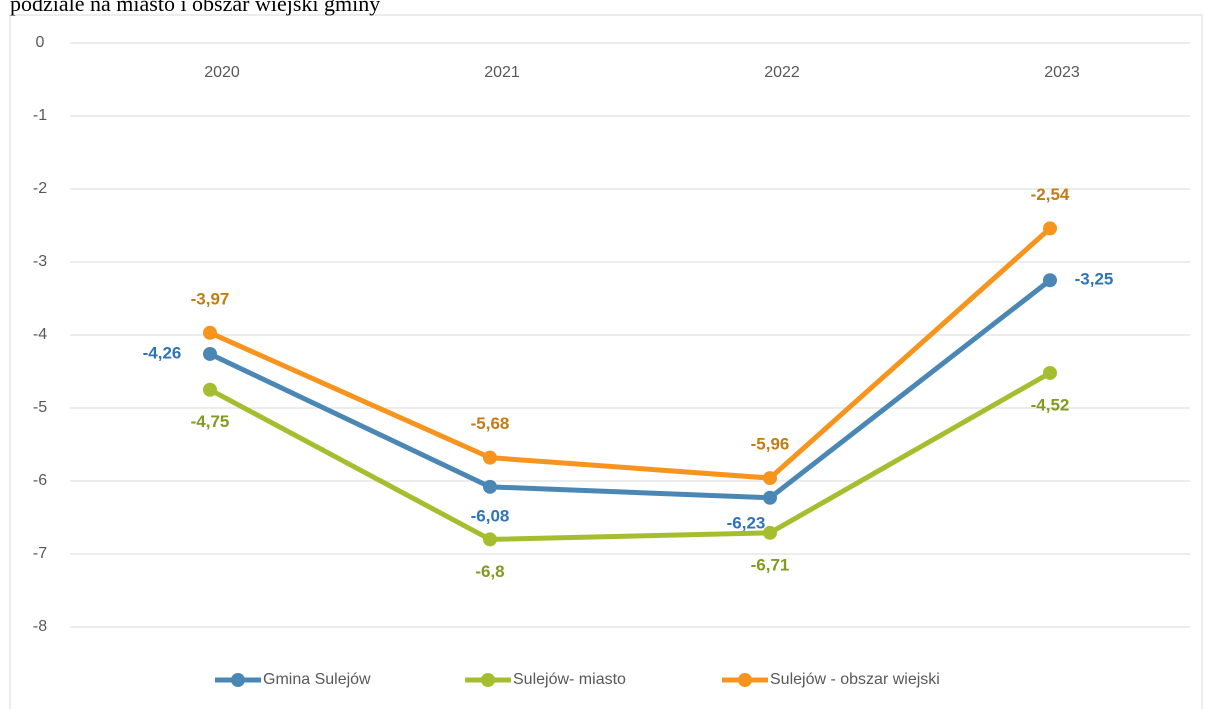 Image resolution: width=1206 pixels, height=709 pixels. I want to click on legend-label: Sulejów - obszar wiejski, so click(855, 679).